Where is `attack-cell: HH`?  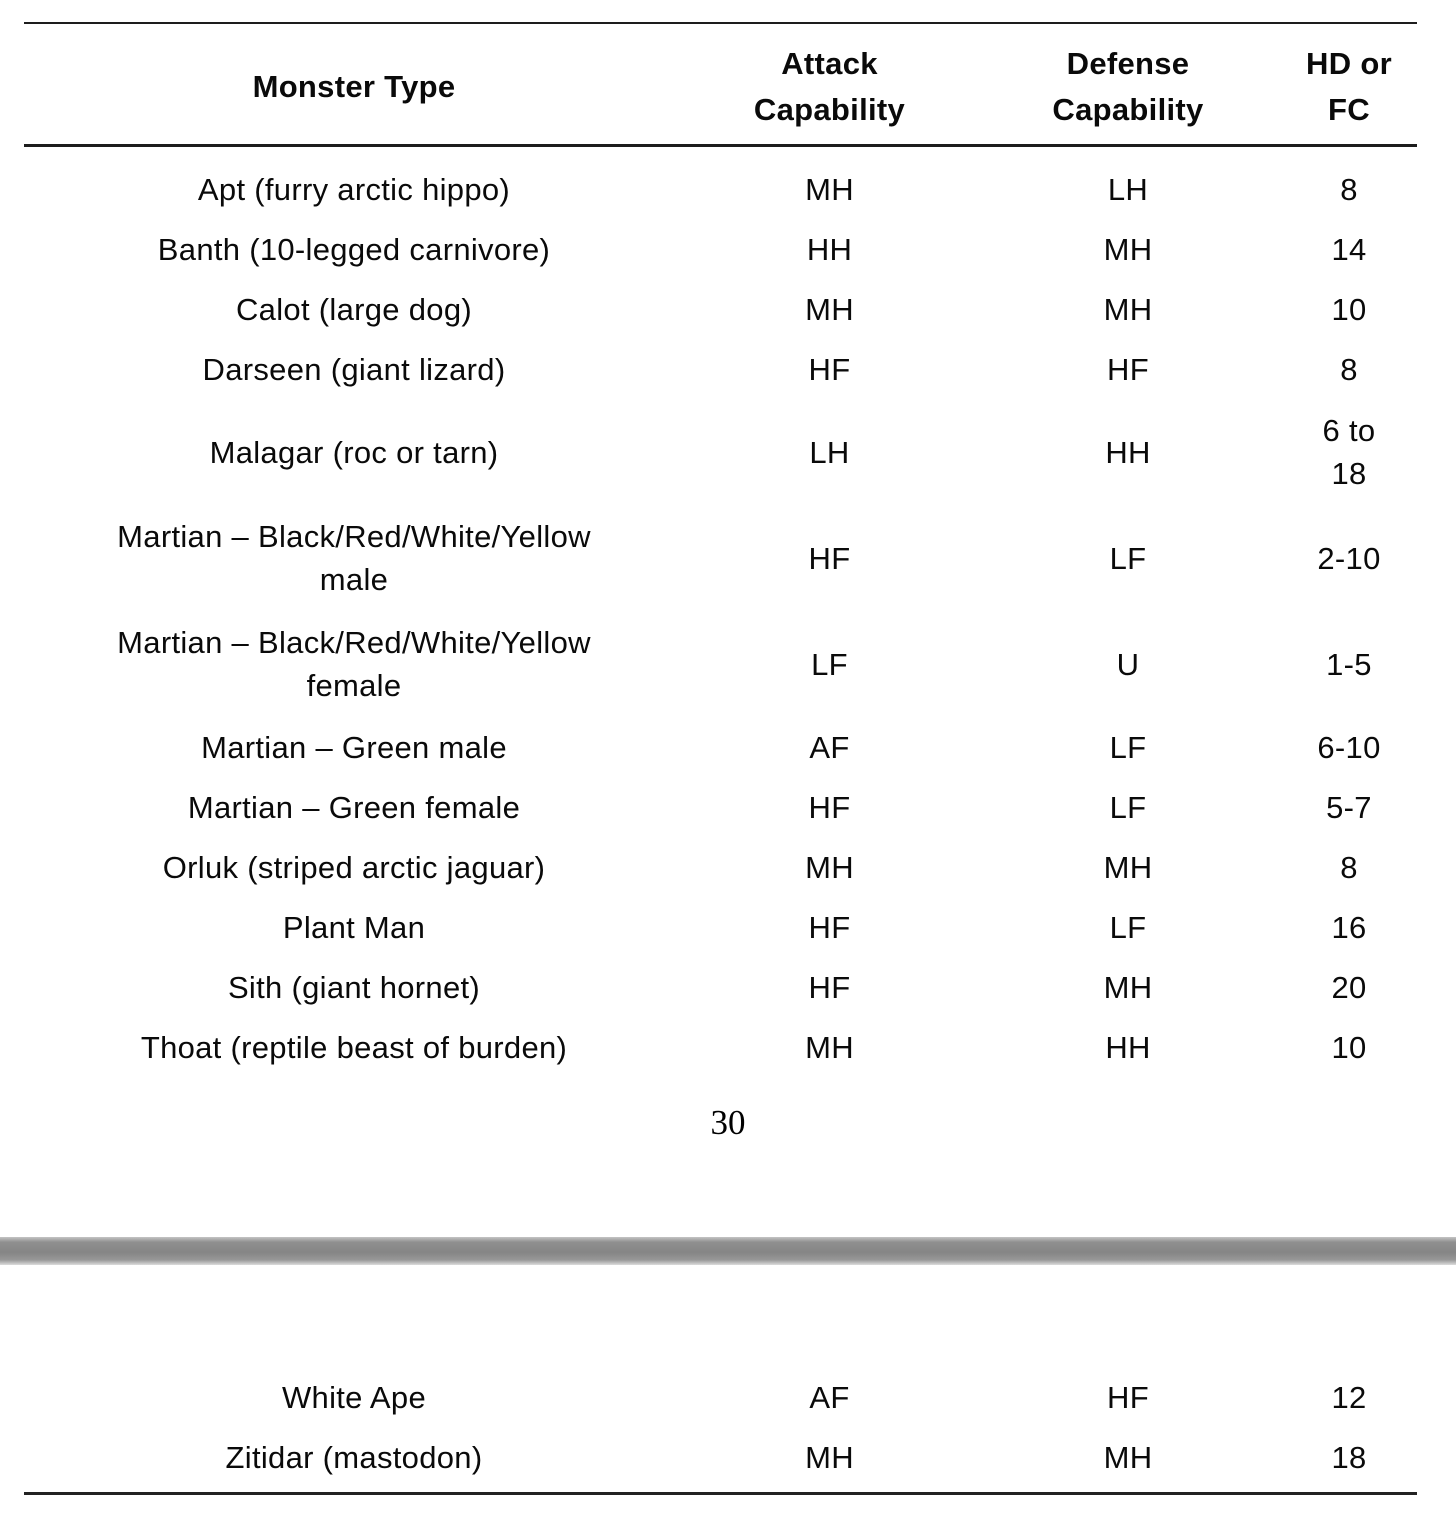 attack-cell: HH is located at coordinates (829, 249).